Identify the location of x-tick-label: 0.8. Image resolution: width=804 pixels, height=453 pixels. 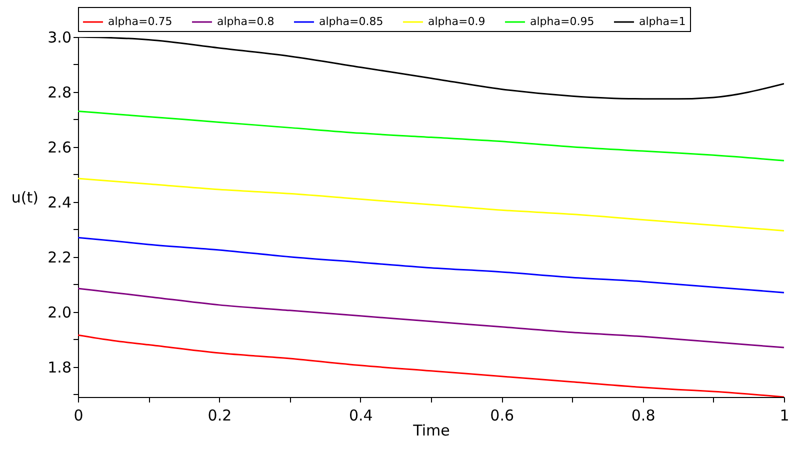
(643, 415).